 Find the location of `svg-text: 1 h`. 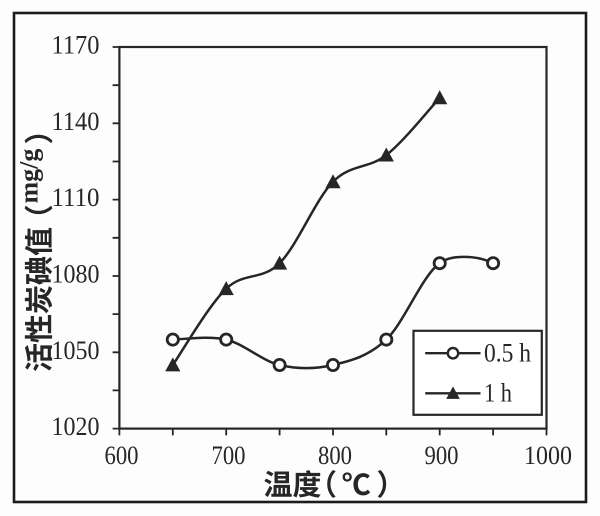

svg-text: 1 h is located at coordinates (498, 393).